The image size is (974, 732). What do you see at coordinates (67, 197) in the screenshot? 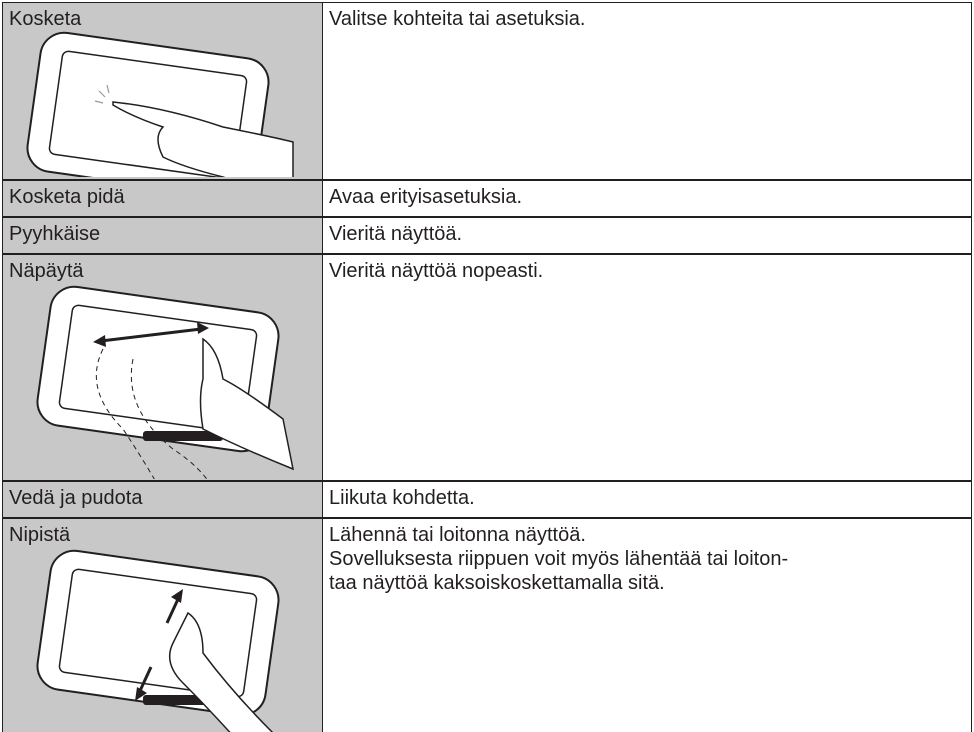
I see `gesture-label: Kosketa pidä` at bounding box center [67, 197].